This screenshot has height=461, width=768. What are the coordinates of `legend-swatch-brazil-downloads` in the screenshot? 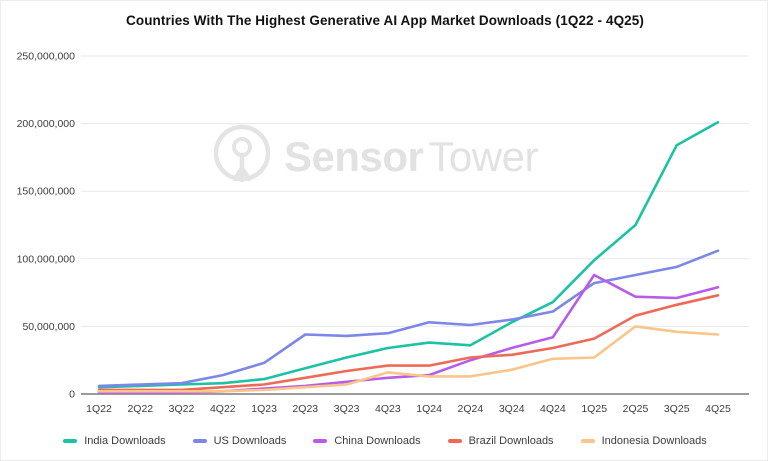 It's located at (454, 441).